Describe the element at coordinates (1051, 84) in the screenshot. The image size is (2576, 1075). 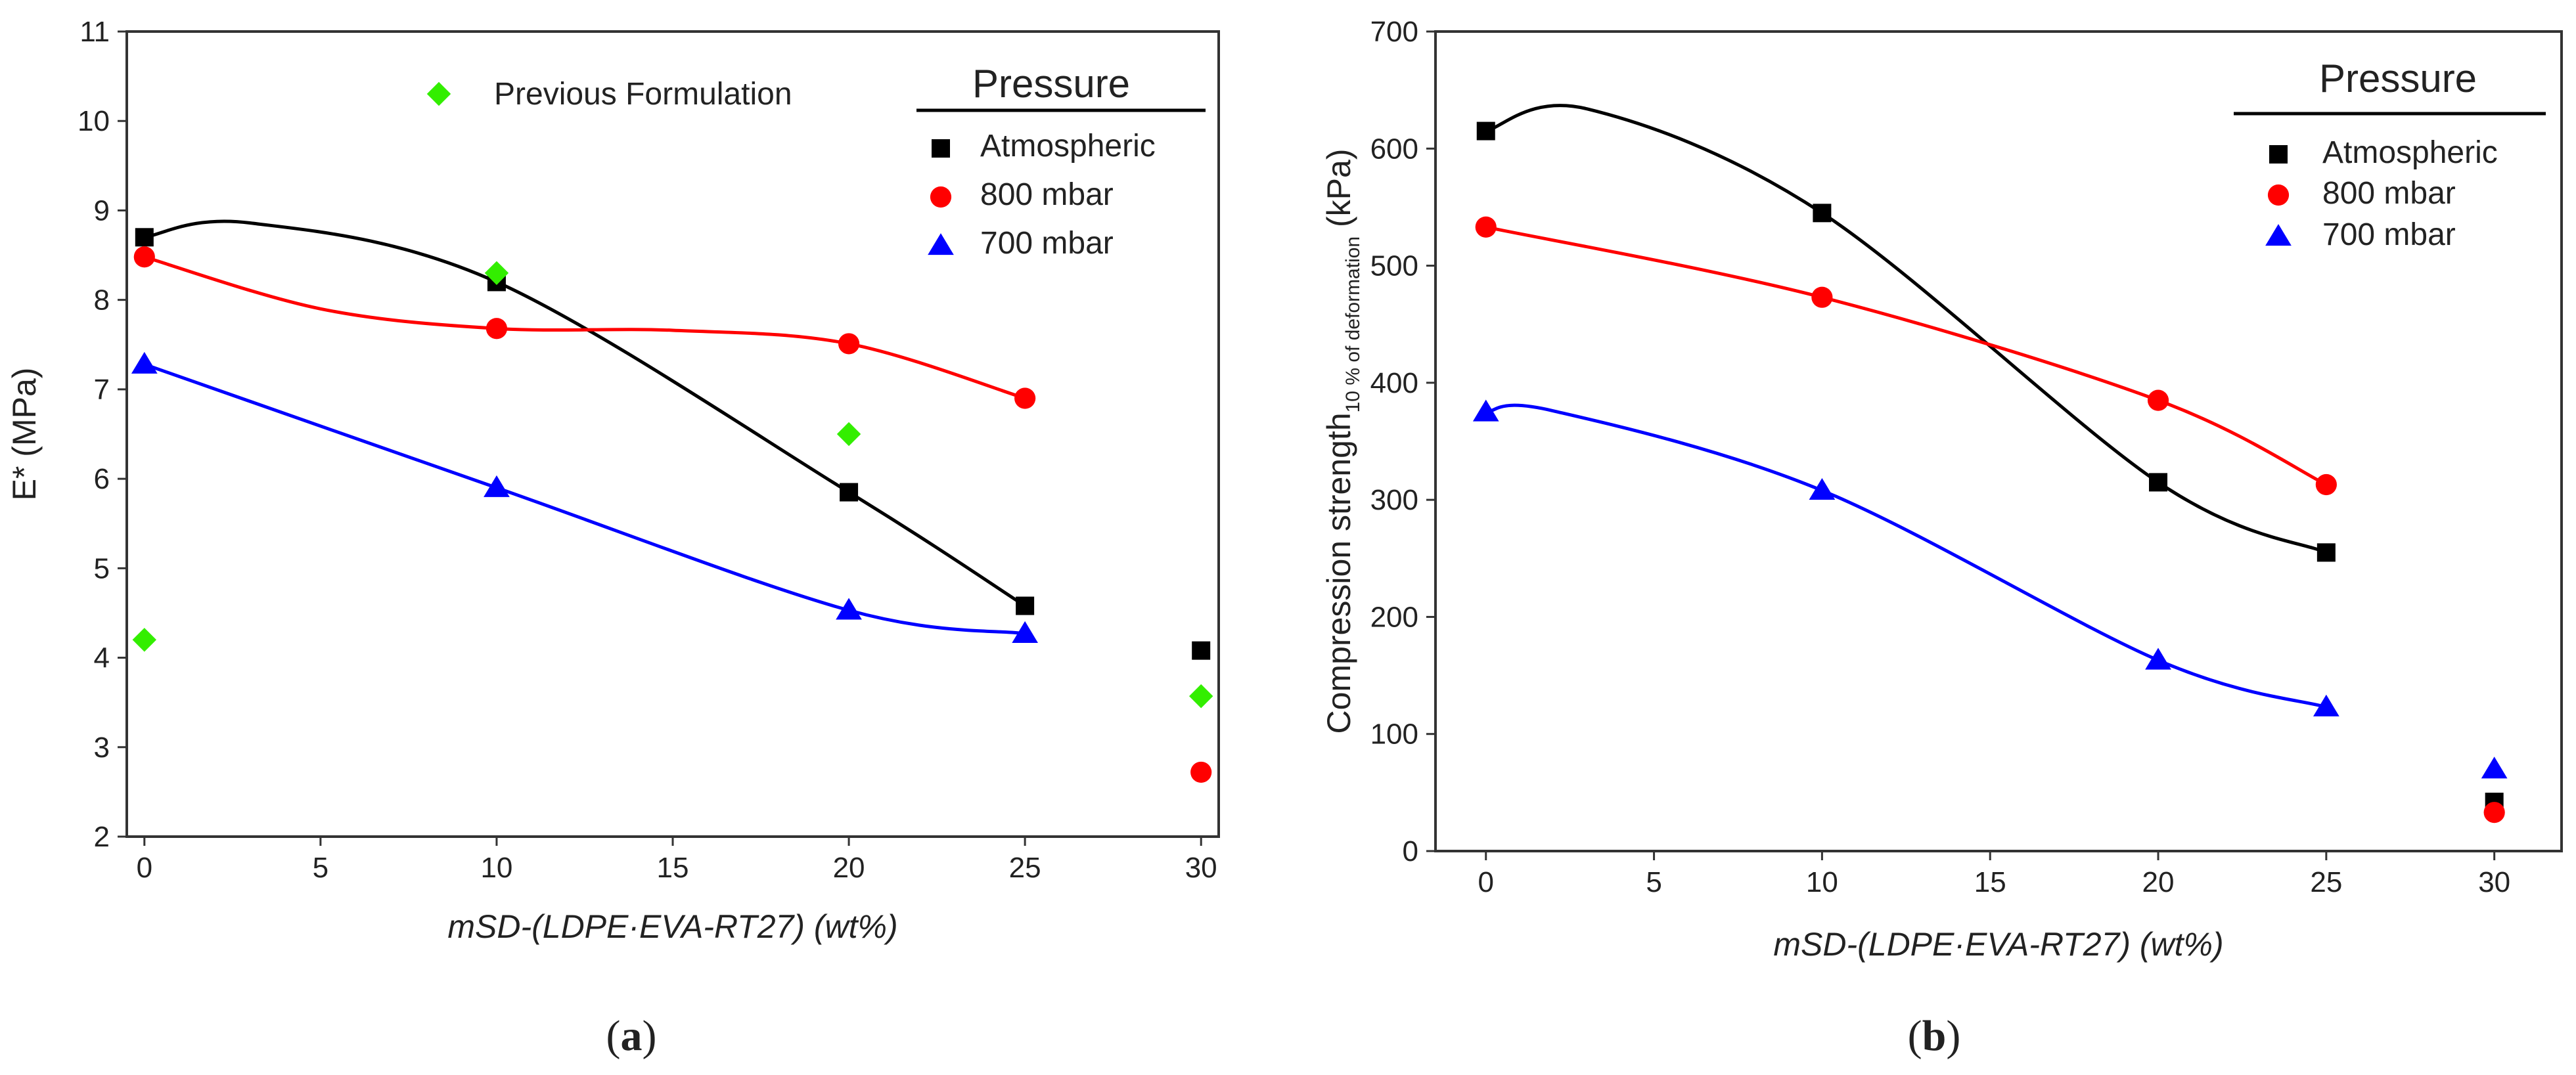
I see `panel-a-legend-title: Pressure` at that location.